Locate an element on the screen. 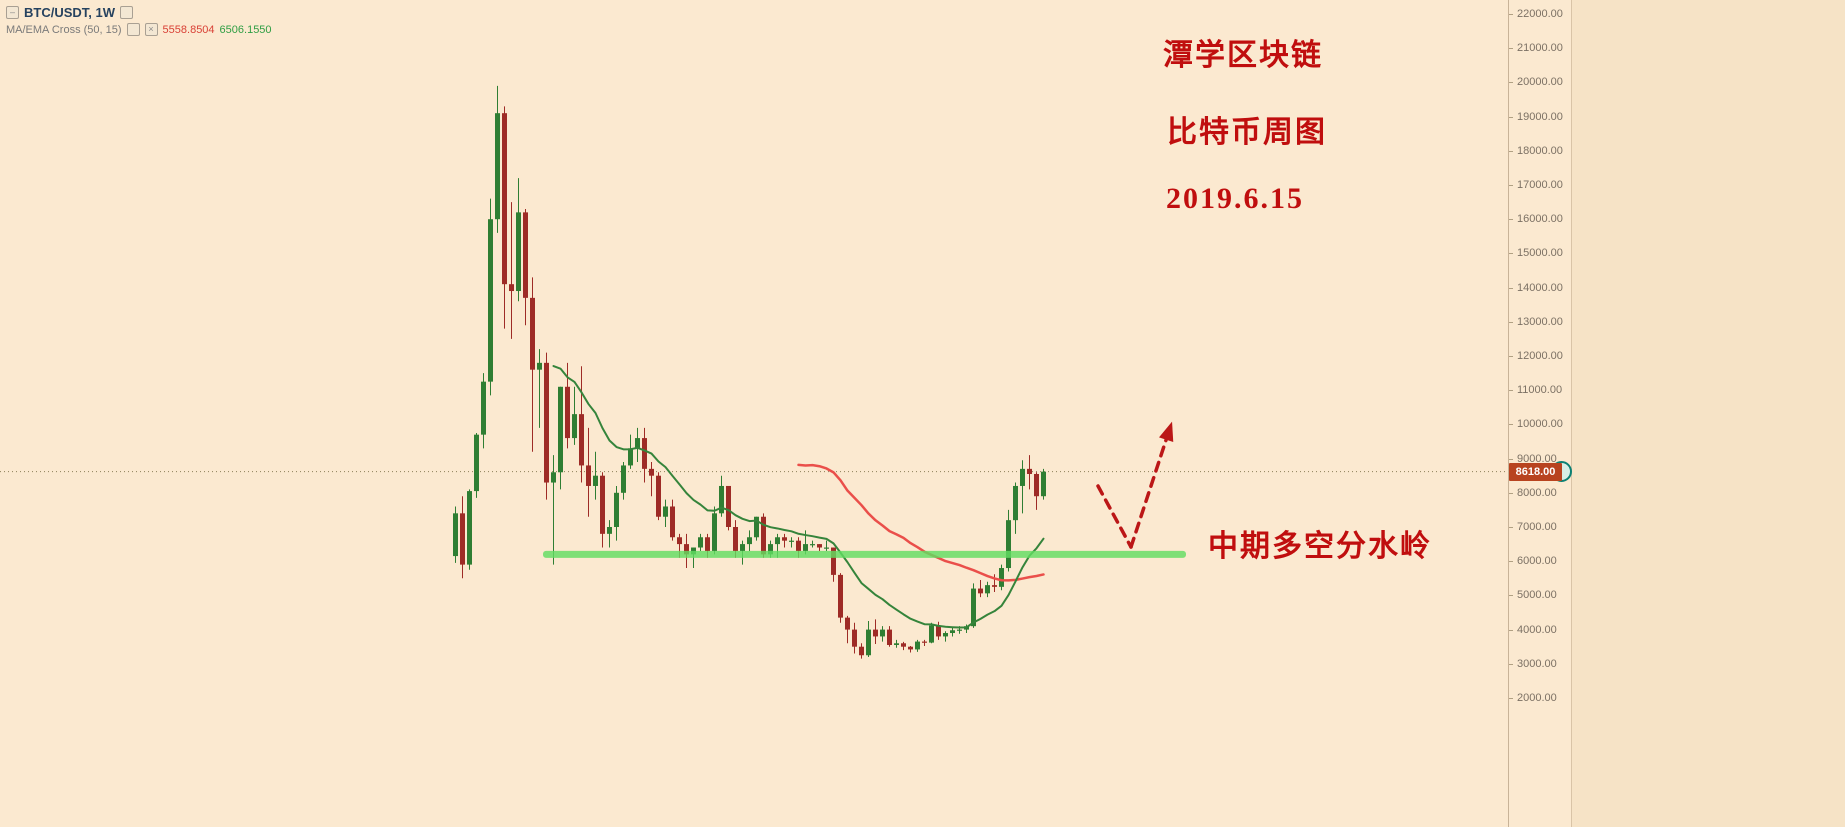  current-price-tag: 8618.00 is located at coordinates (1535, 471).